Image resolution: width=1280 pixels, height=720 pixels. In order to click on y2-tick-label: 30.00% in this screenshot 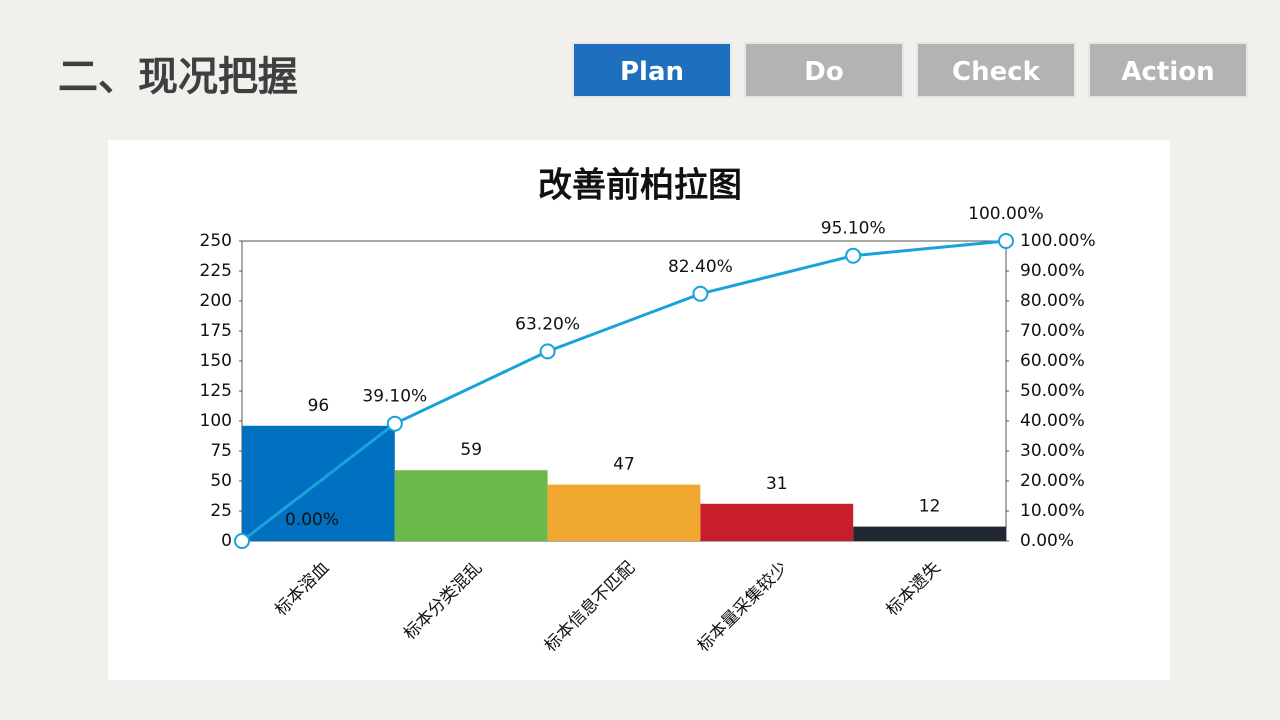, I will do `click(1052, 451)`.